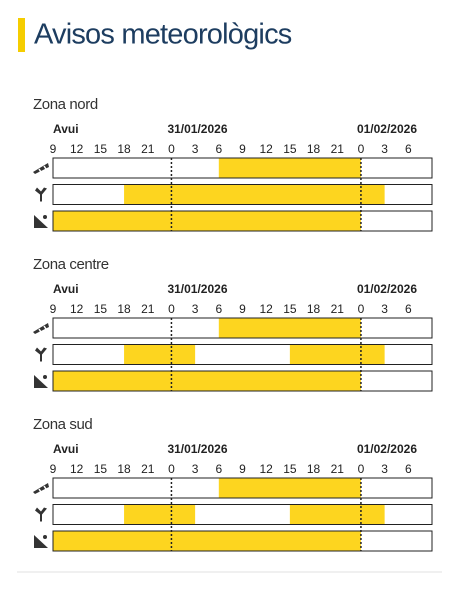 Image resolution: width=463 pixels, height=599 pixels. What do you see at coordinates (71, 264) in the screenshot?
I see `zone-name: Zona centre` at bounding box center [71, 264].